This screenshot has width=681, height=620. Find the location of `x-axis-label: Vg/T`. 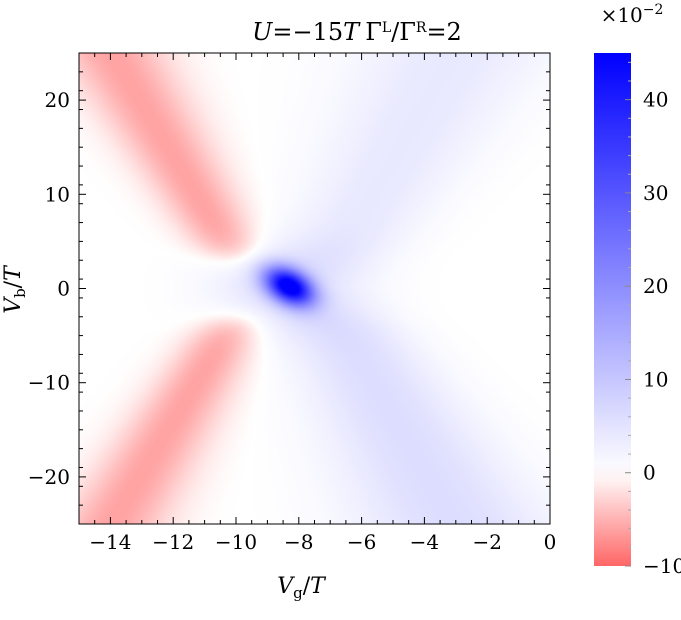

x-axis-label: Vg/T is located at coordinates (302, 588).